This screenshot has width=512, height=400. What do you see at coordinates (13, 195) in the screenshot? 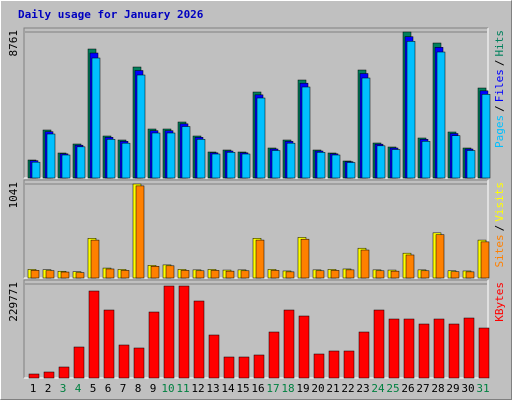
I see `y-tick-label: 1041` at bounding box center [13, 195].